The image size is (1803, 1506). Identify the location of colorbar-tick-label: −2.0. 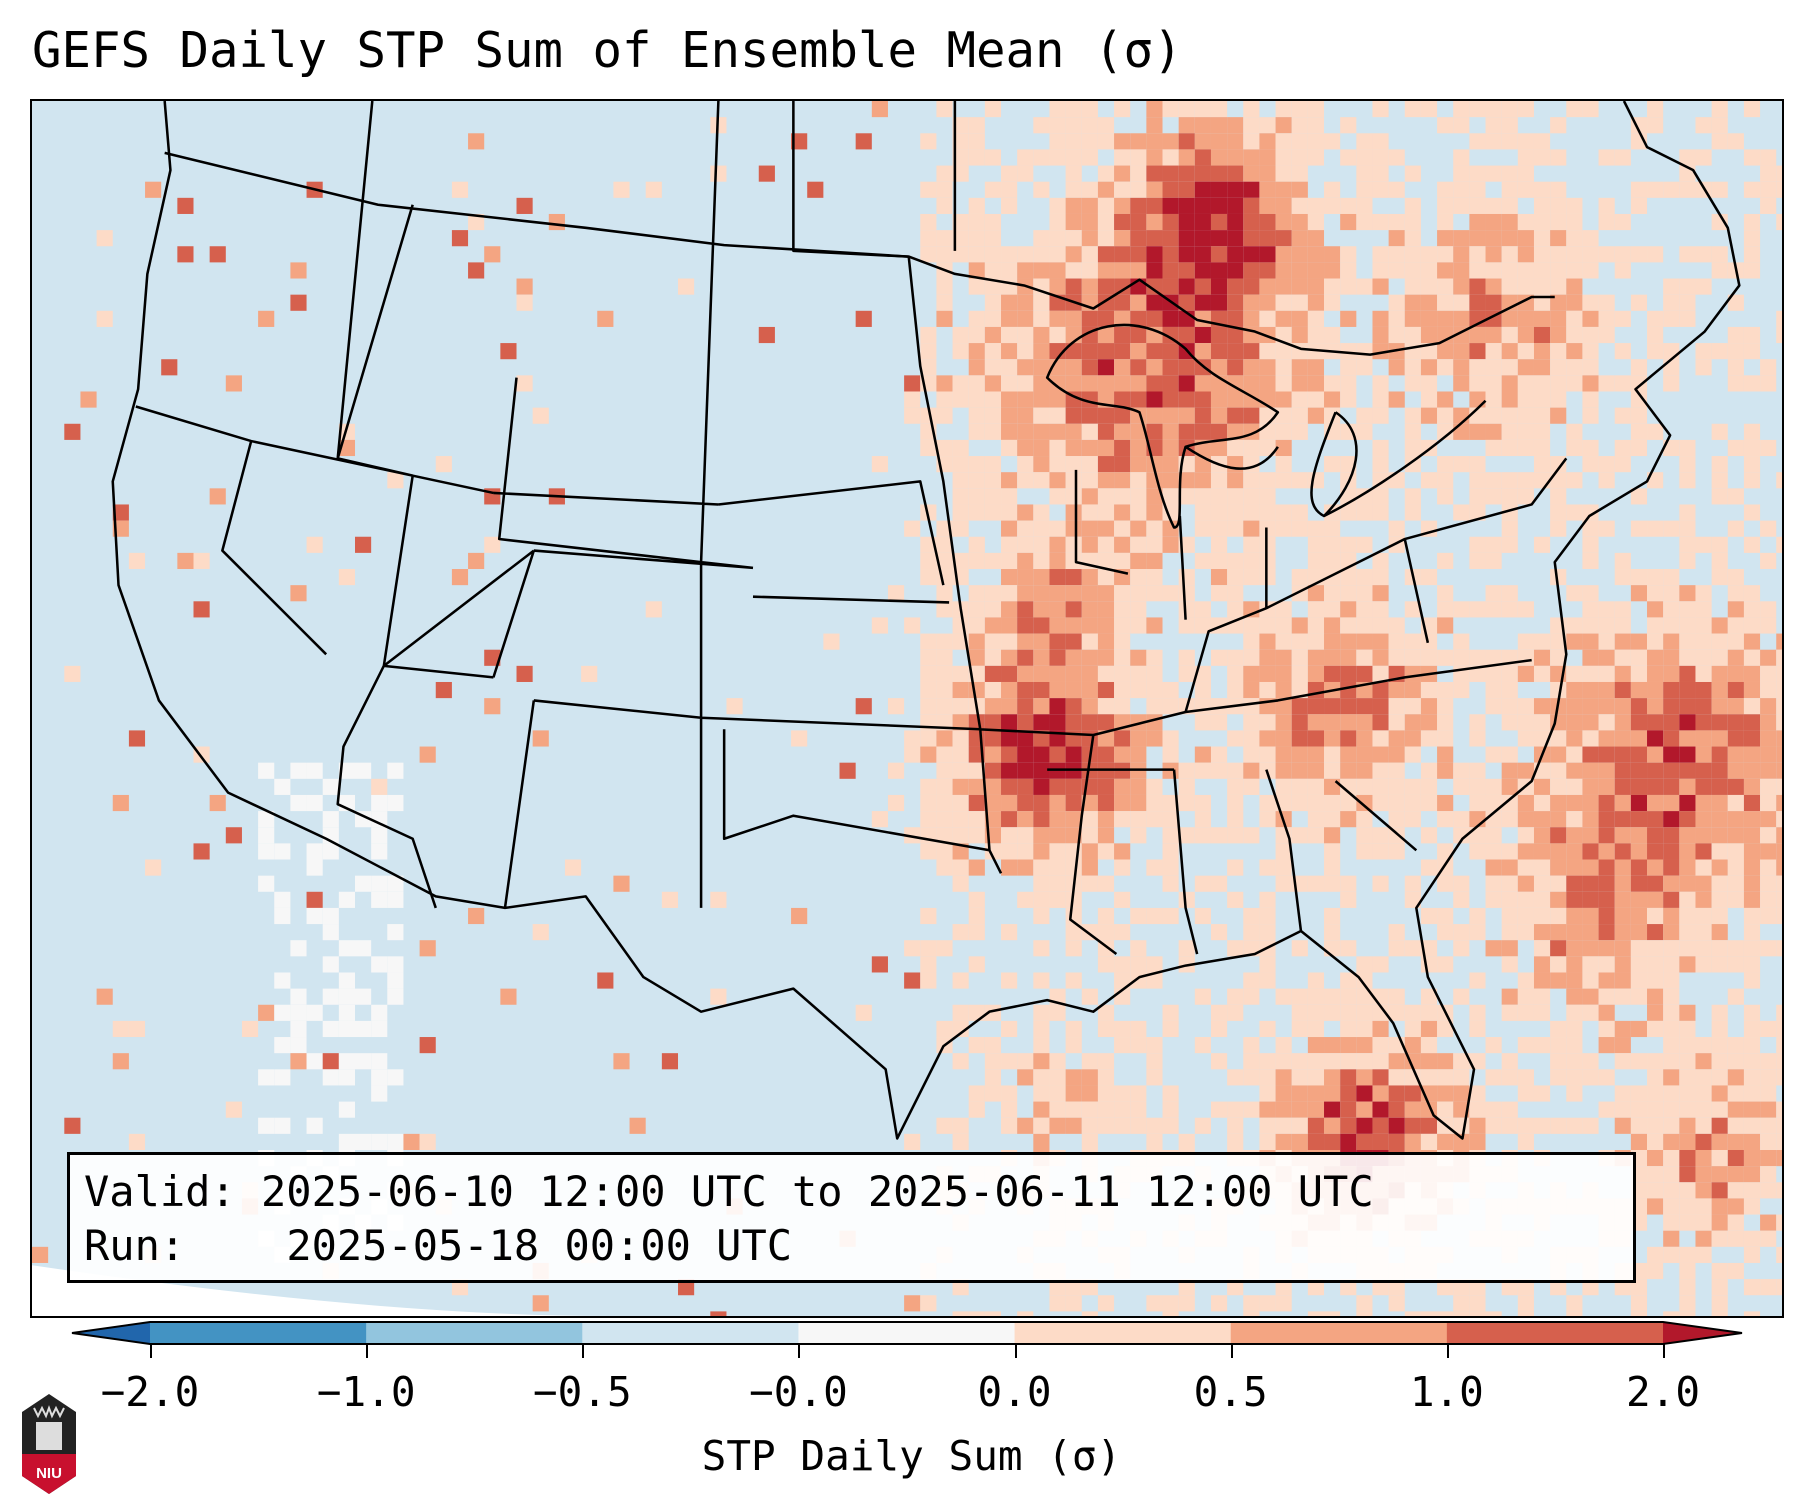
(150, 1392).